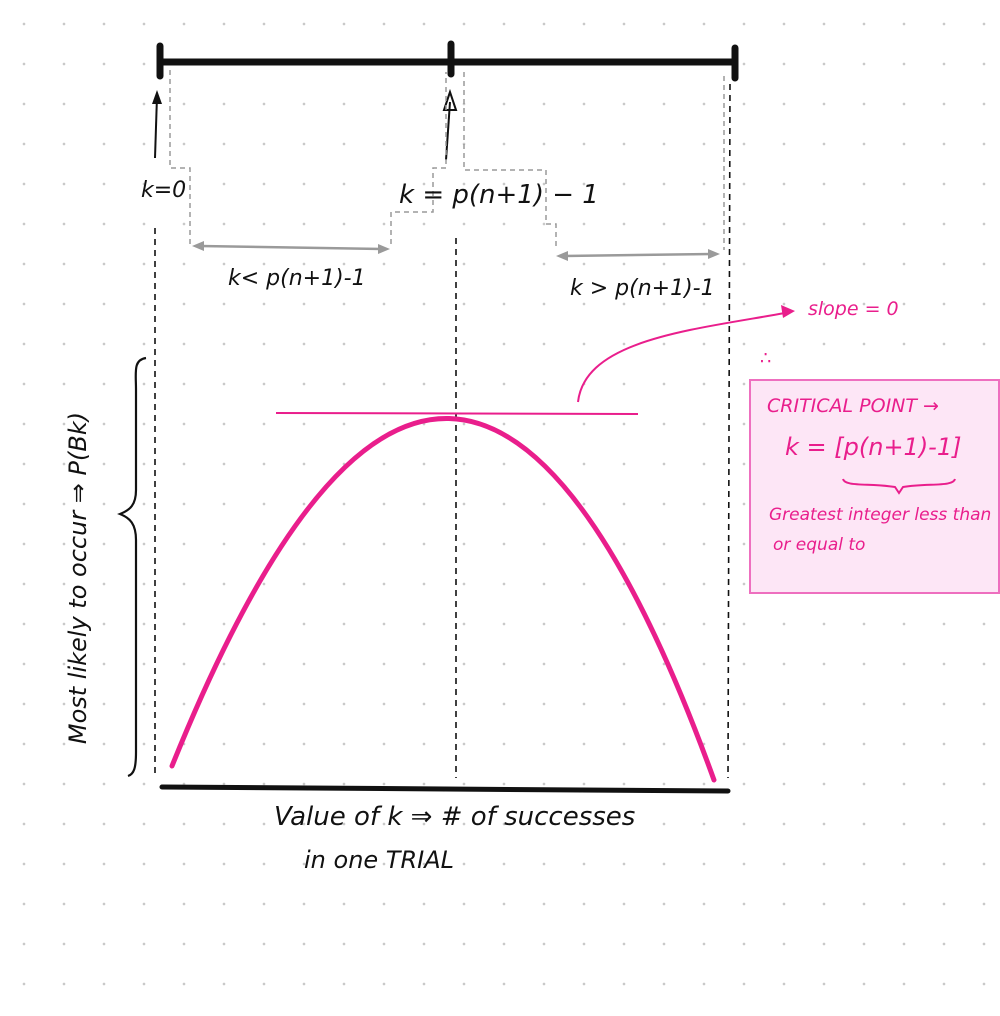 The image size is (1000, 1016). I want to click on k-critical-label: k = p(n+1) − 1, so click(499, 195).